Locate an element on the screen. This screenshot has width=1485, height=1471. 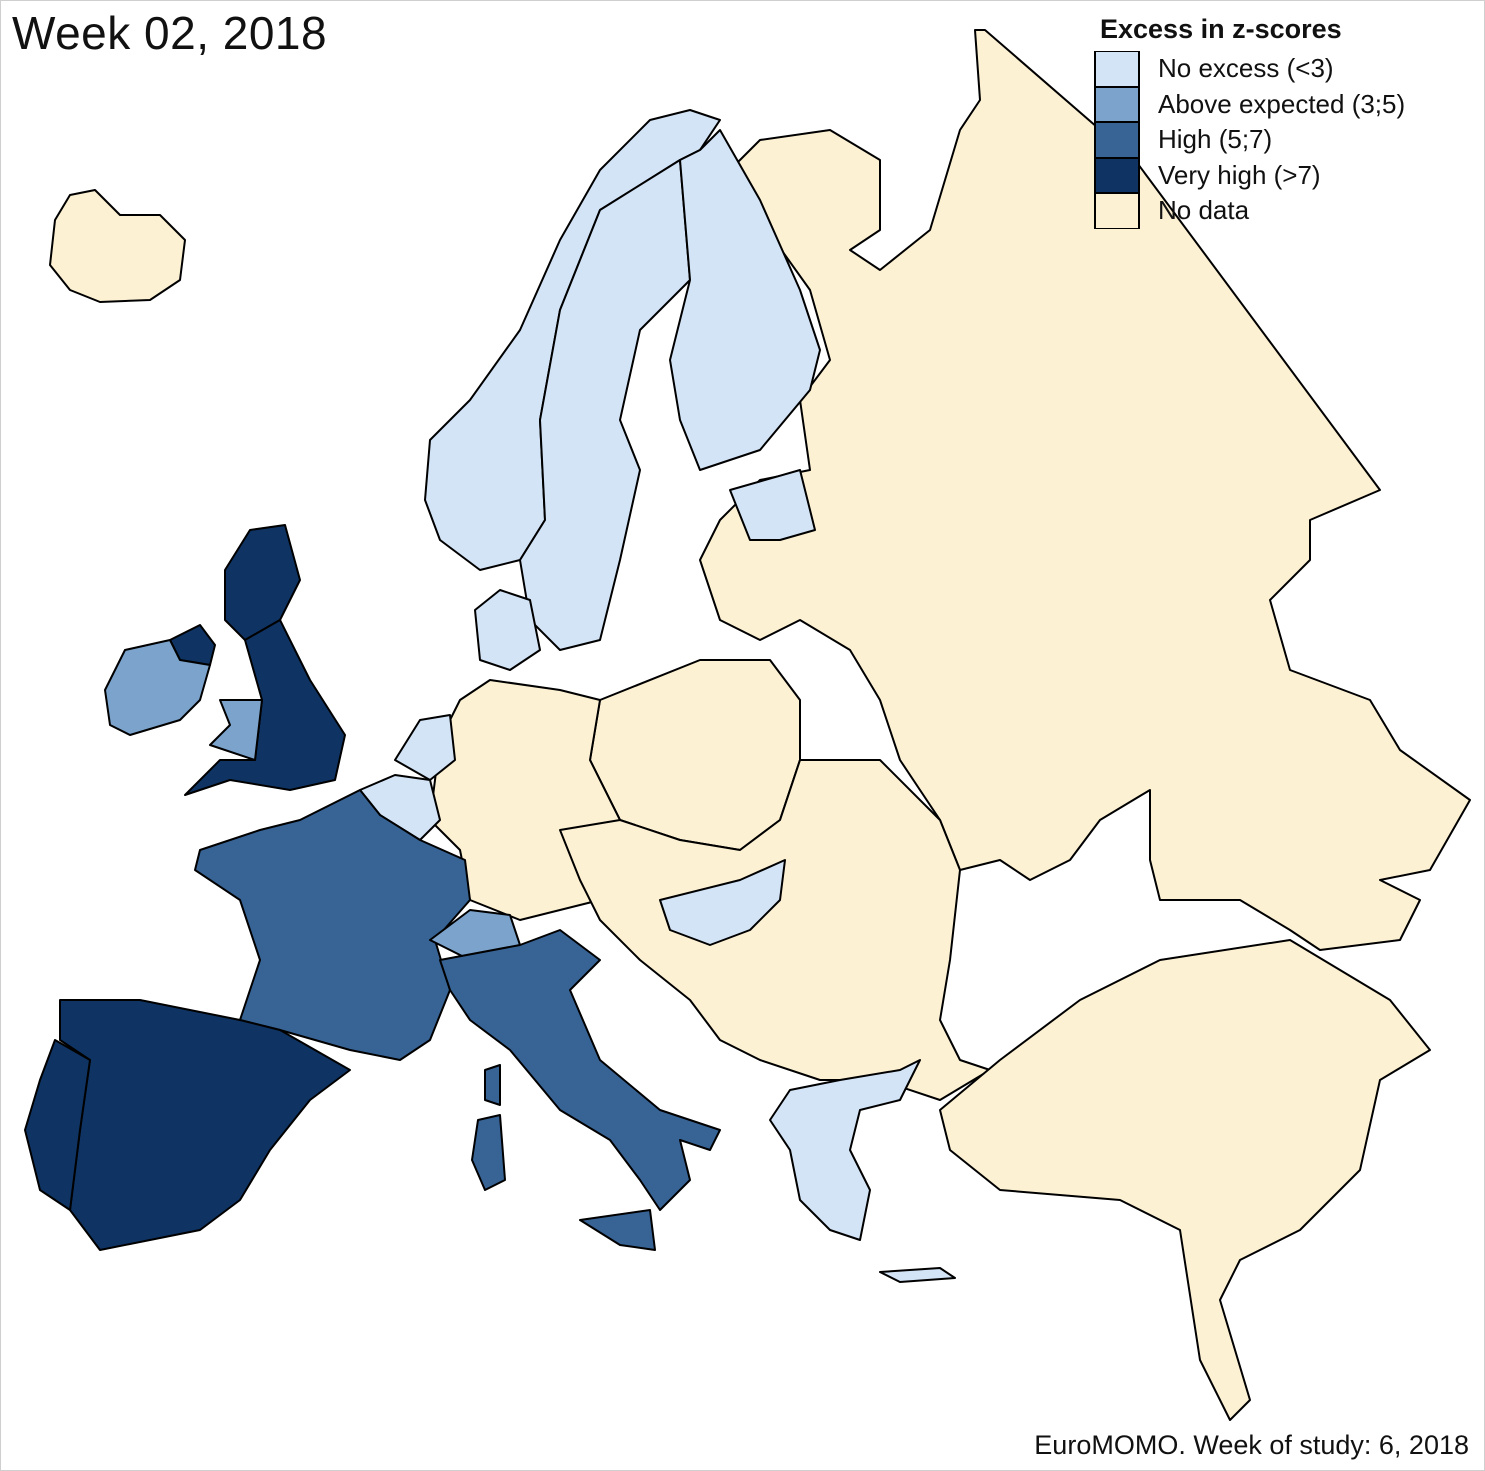
region-scotland is located at coordinates (262, 582).